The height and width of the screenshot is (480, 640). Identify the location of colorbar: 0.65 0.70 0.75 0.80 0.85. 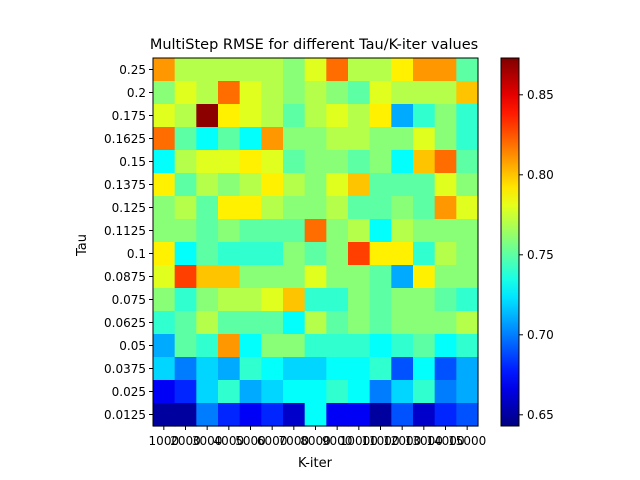
(527, 242).